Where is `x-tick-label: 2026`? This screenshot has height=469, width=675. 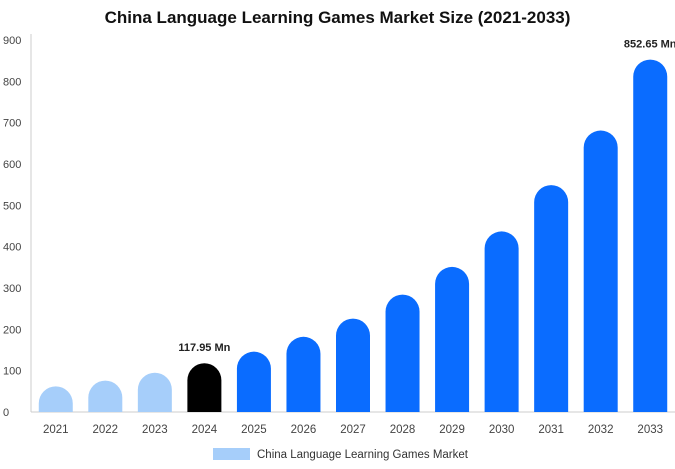 x-tick-label: 2026 is located at coordinates (304, 430).